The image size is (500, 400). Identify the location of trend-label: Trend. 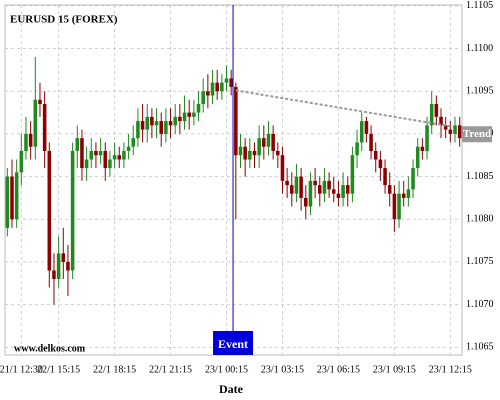
(477, 134).